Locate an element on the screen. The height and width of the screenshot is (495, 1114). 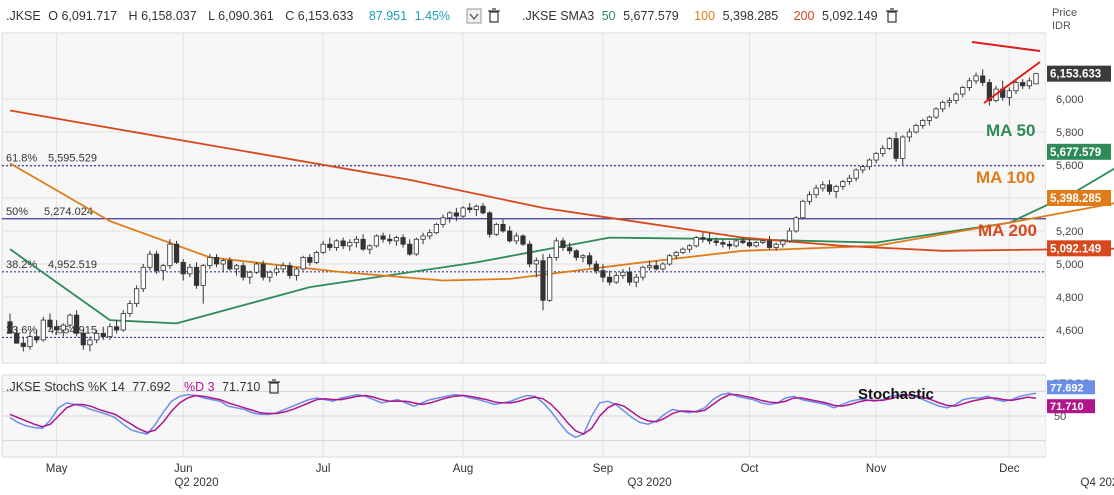
close-label: C is located at coordinates (289, 16).